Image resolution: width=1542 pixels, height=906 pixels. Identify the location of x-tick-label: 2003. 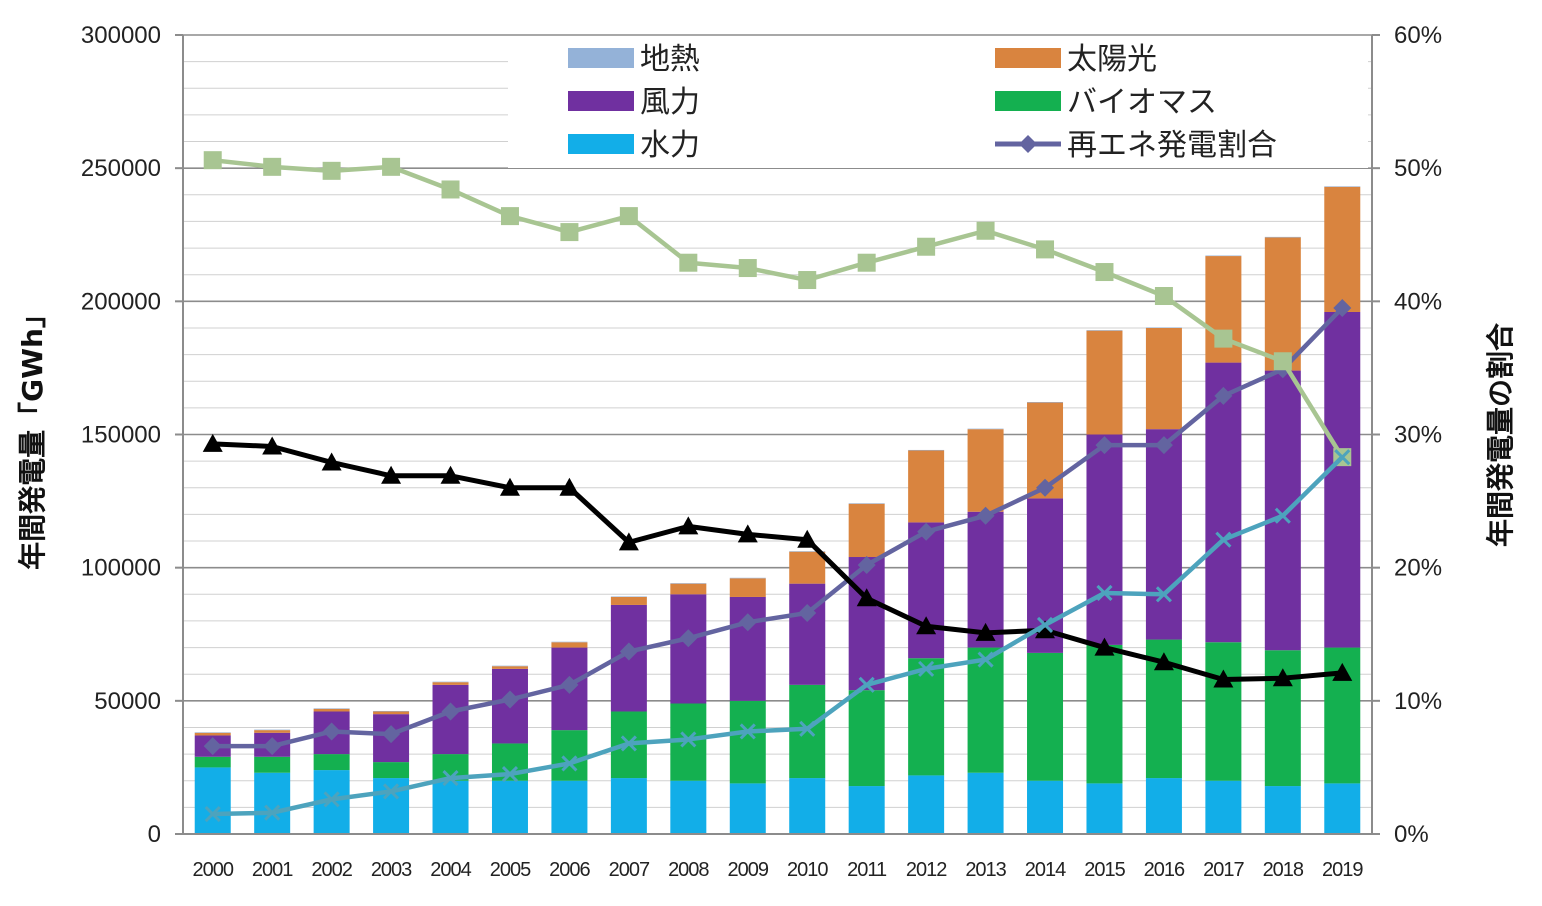
(391, 870).